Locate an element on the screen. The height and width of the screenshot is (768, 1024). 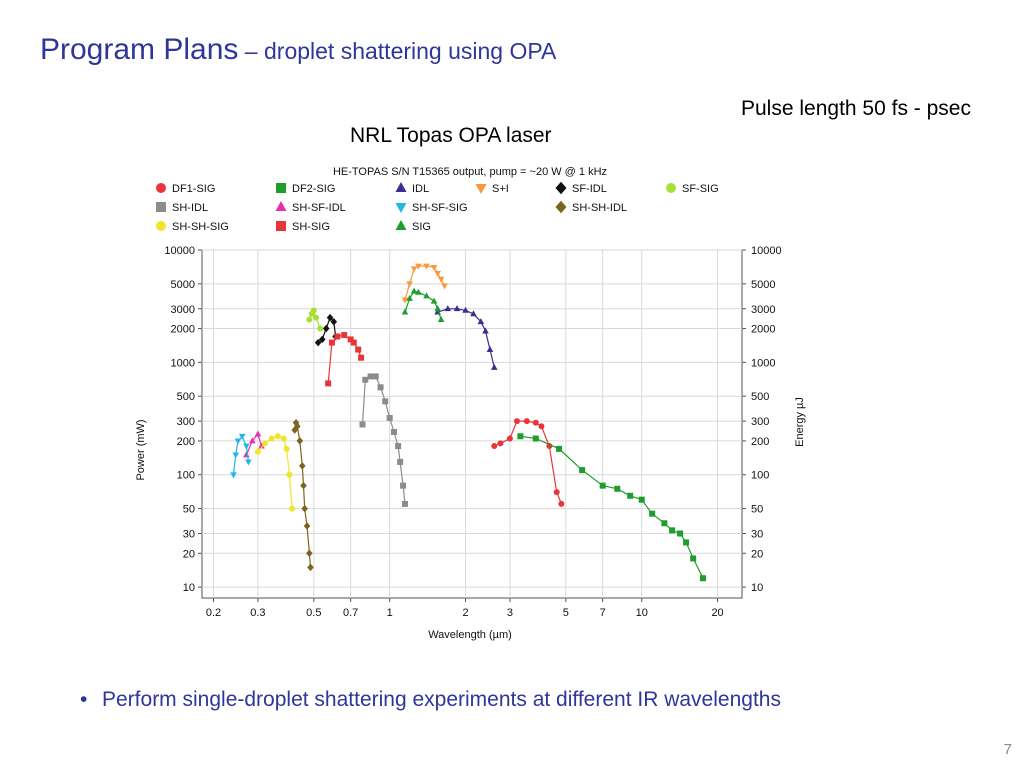
series-sh-sig is located at coordinates (345, 359).